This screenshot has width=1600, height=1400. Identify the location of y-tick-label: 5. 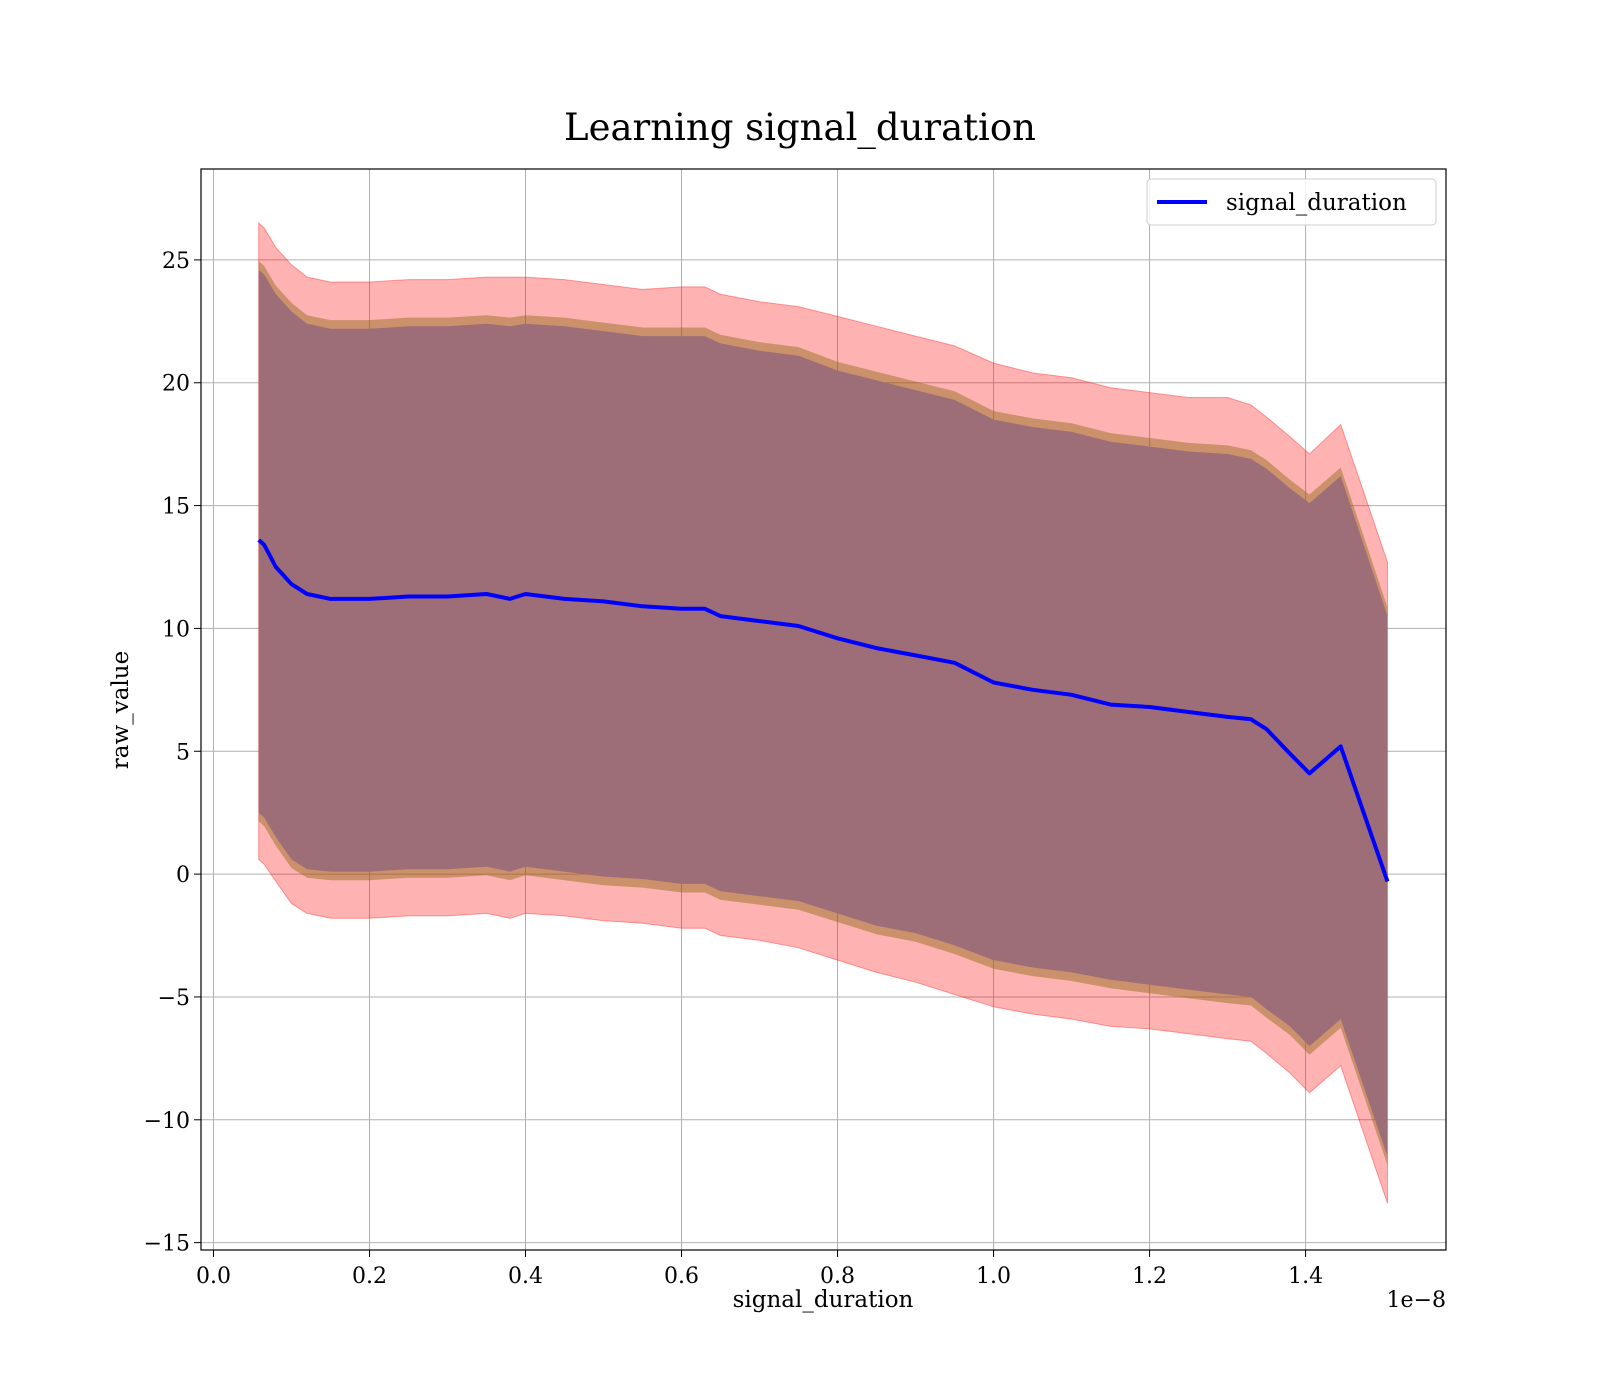
(183, 752).